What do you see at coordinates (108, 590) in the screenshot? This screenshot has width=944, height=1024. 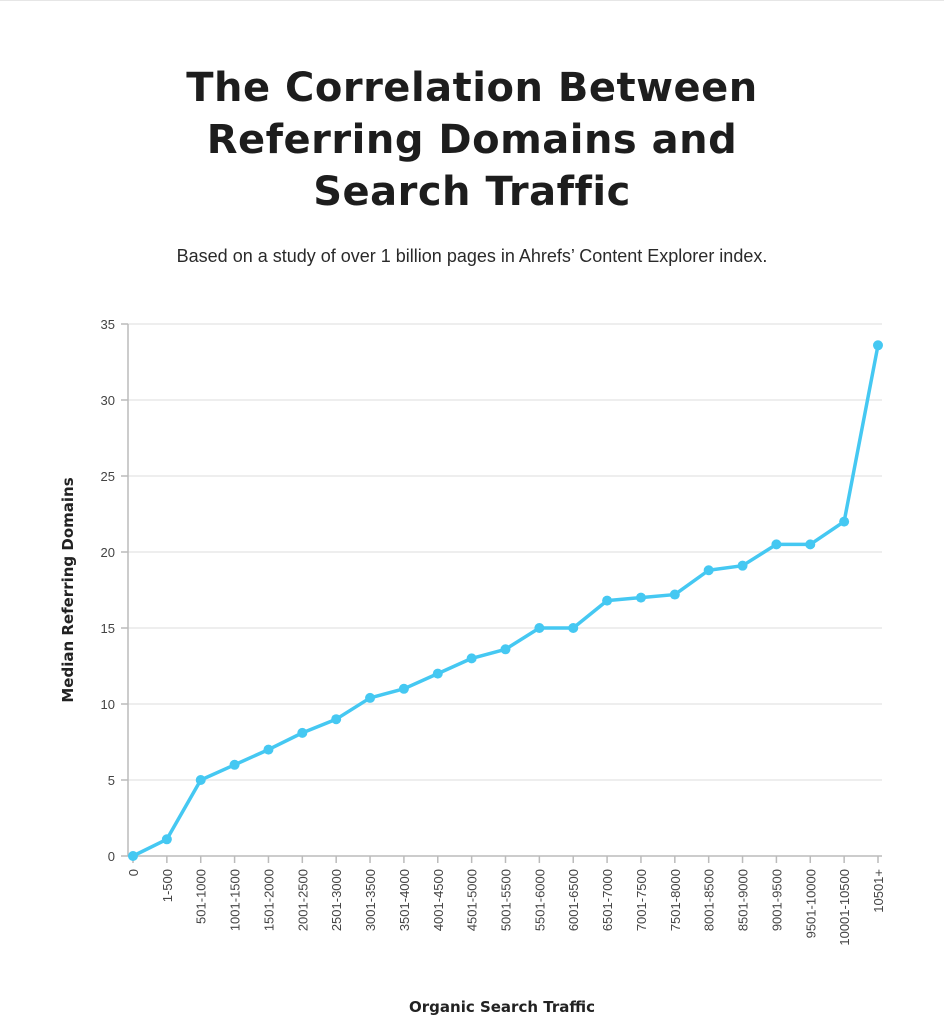 I see `y-tick-labels: 0 5 10 15 20 25 30 35` at bounding box center [108, 590].